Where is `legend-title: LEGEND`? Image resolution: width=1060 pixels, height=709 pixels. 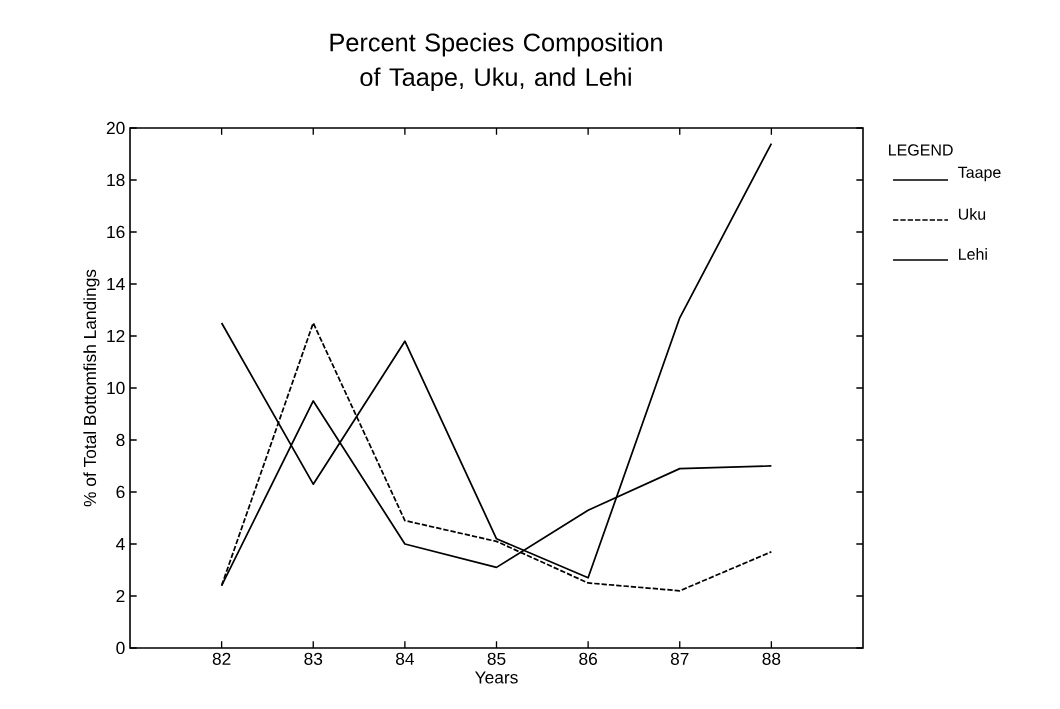
legend-title: LEGEND is located at coordinates (921, 150).